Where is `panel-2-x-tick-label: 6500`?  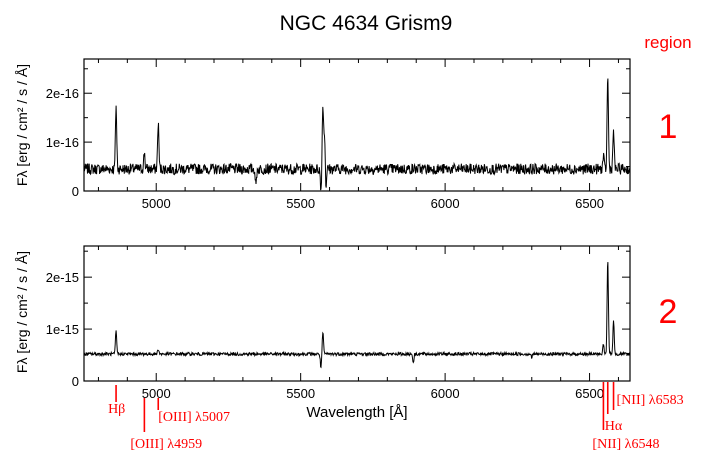 panel-2-x-tick-label: 6500 is located at coordinates (589, 393).